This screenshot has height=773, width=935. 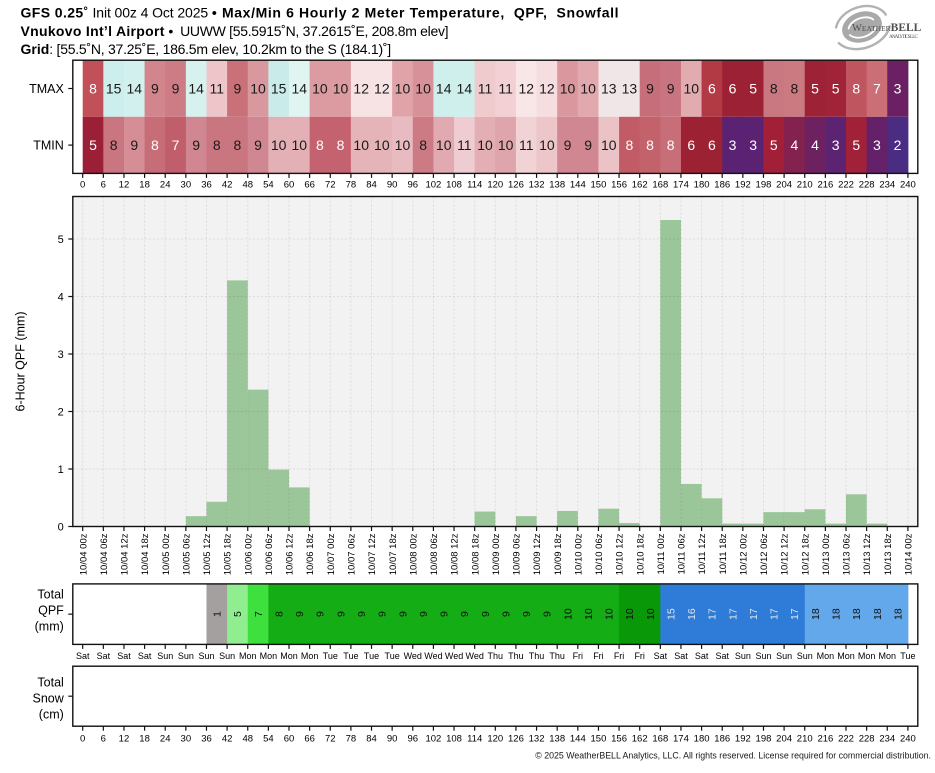 What do you see at coordinates (474, 185) in the screenshot?
I see `svg-text: 114` at bounding box center [474, 185].